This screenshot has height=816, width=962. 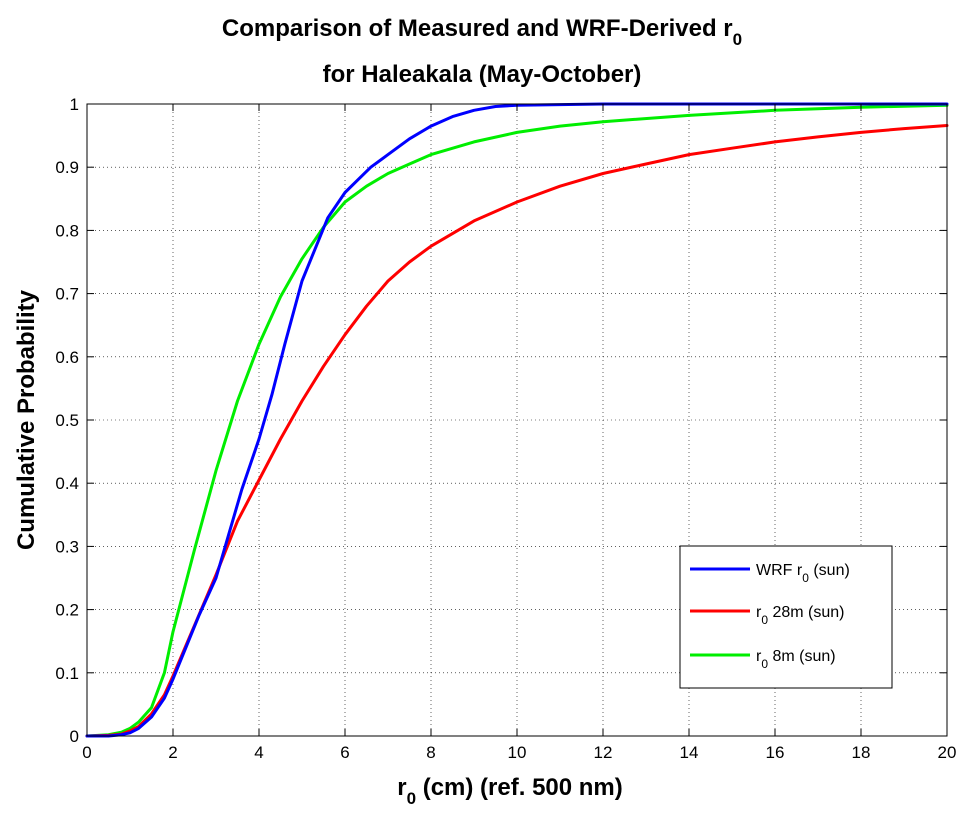 What do you see at coordinates (74, 104) in the screenshot?
I see `y-tick-label: 1` at bounding box center [74, 104].